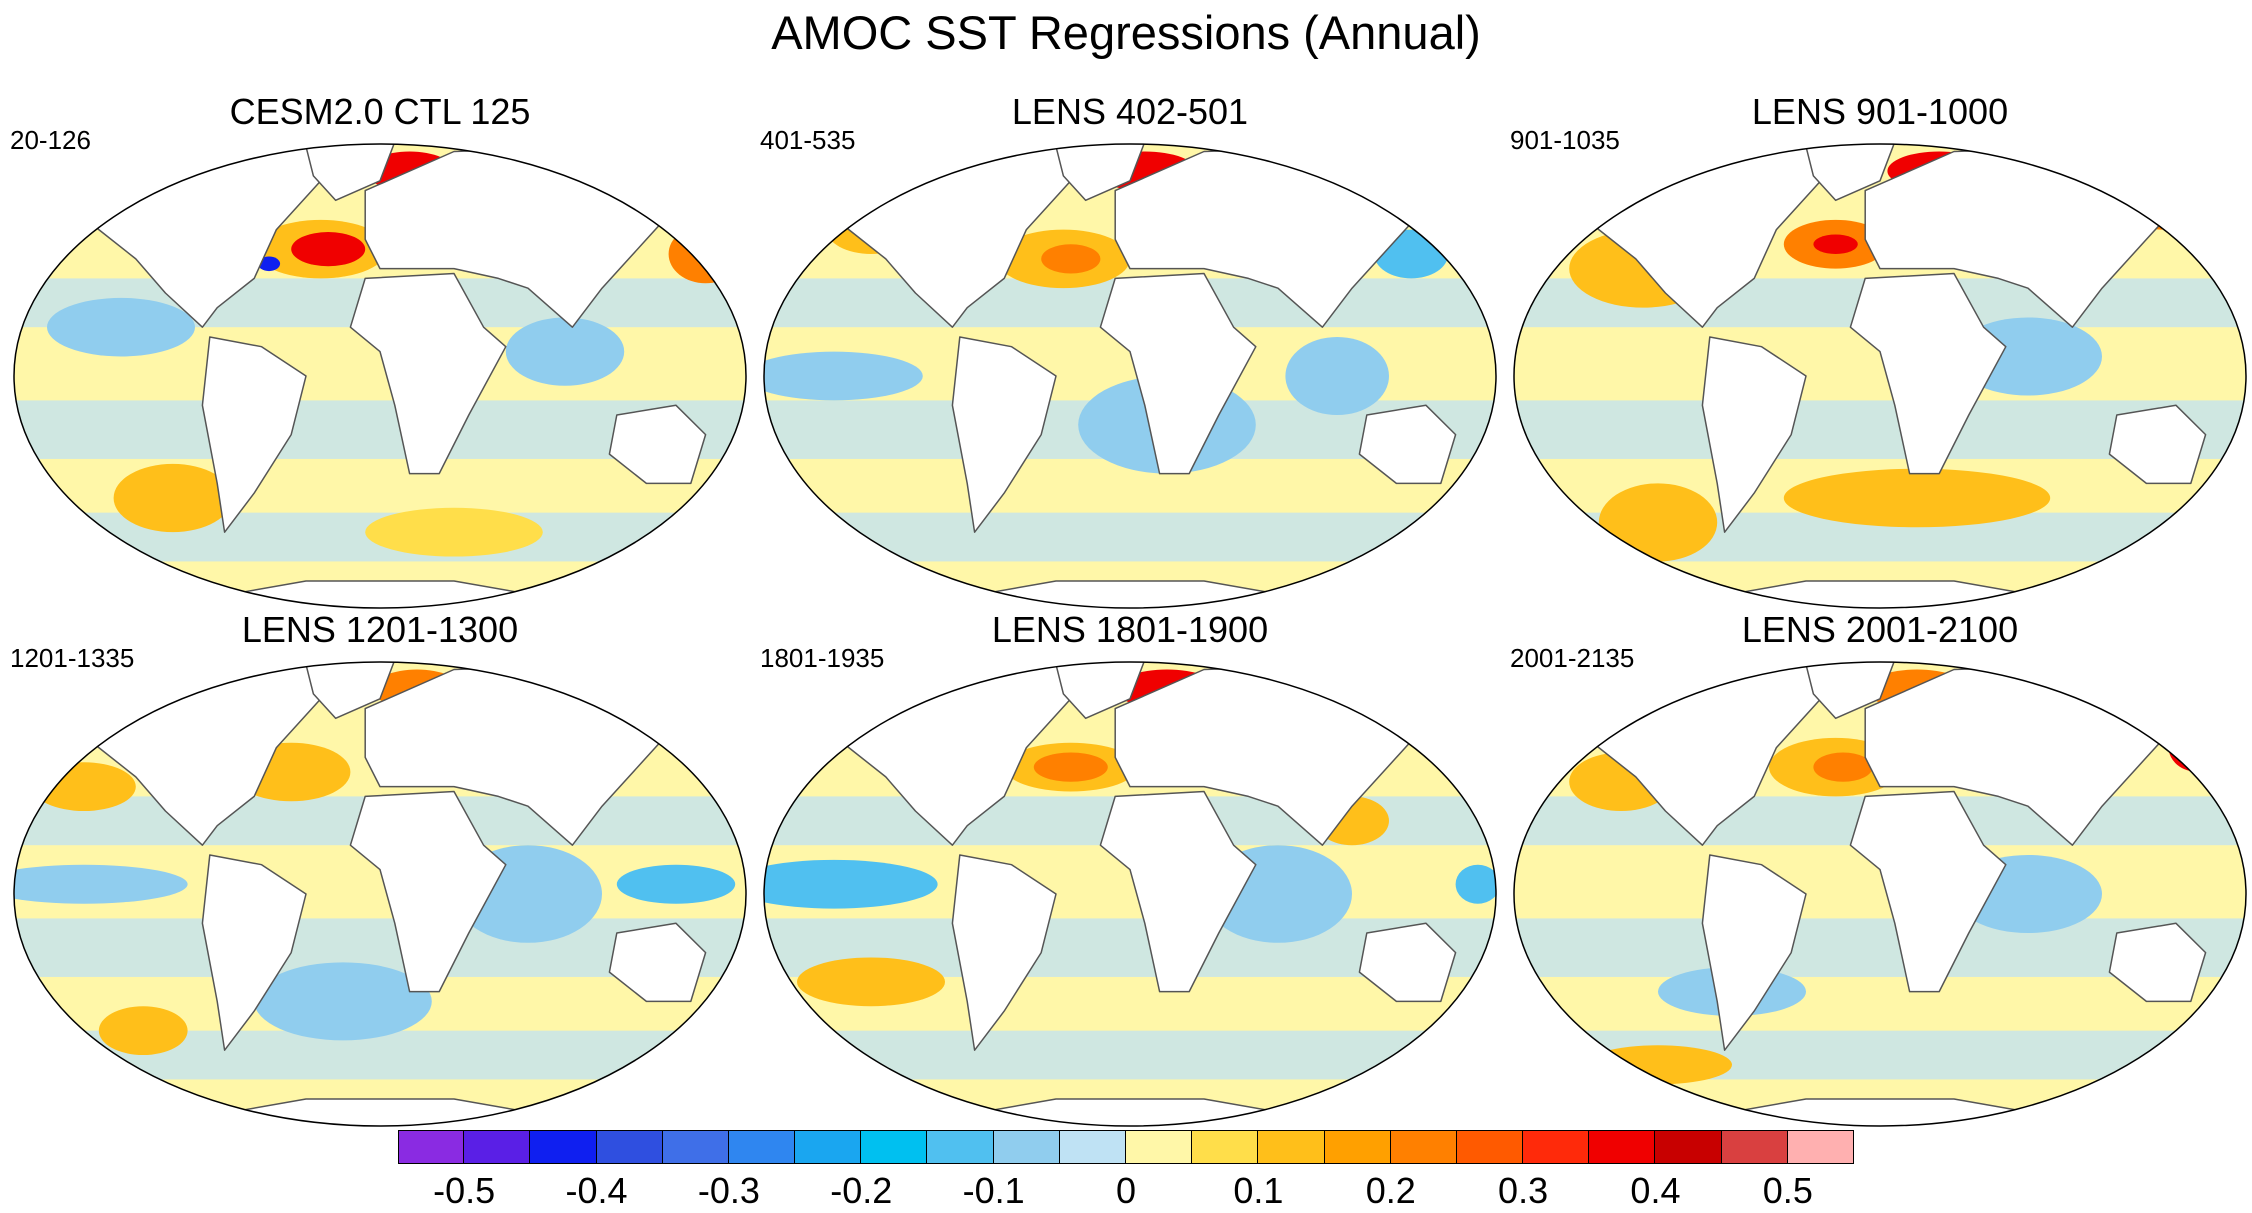  What do you see at coordinates (1572, 658) in the screenshot?
I see `panel-range-label: 2001-2135` at bounding box center [1572, 658].